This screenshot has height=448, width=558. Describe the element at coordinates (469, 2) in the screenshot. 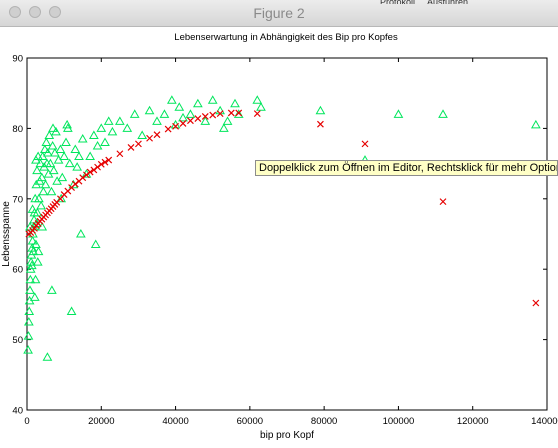

I see `background-window-text: Protokoll ... Ausführen` at that location.